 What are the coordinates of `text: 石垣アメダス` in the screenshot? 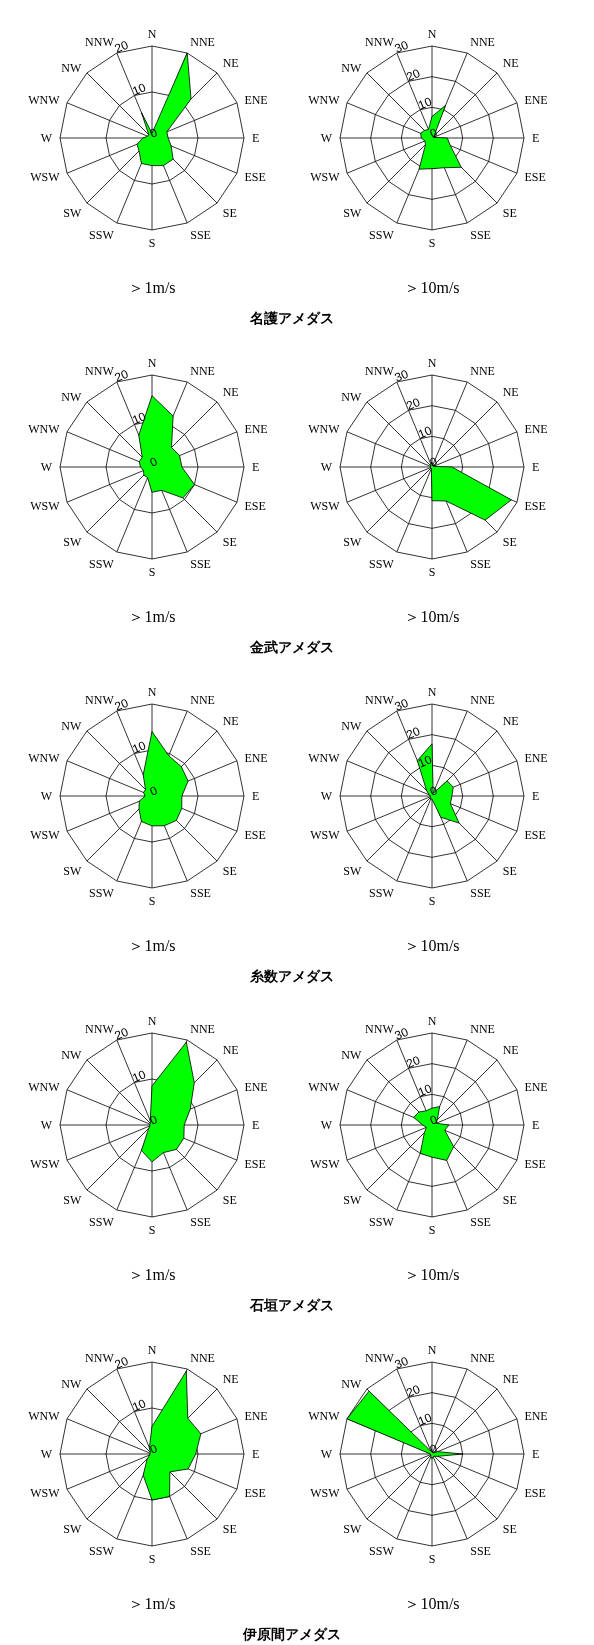 It's located at (292, 1306).